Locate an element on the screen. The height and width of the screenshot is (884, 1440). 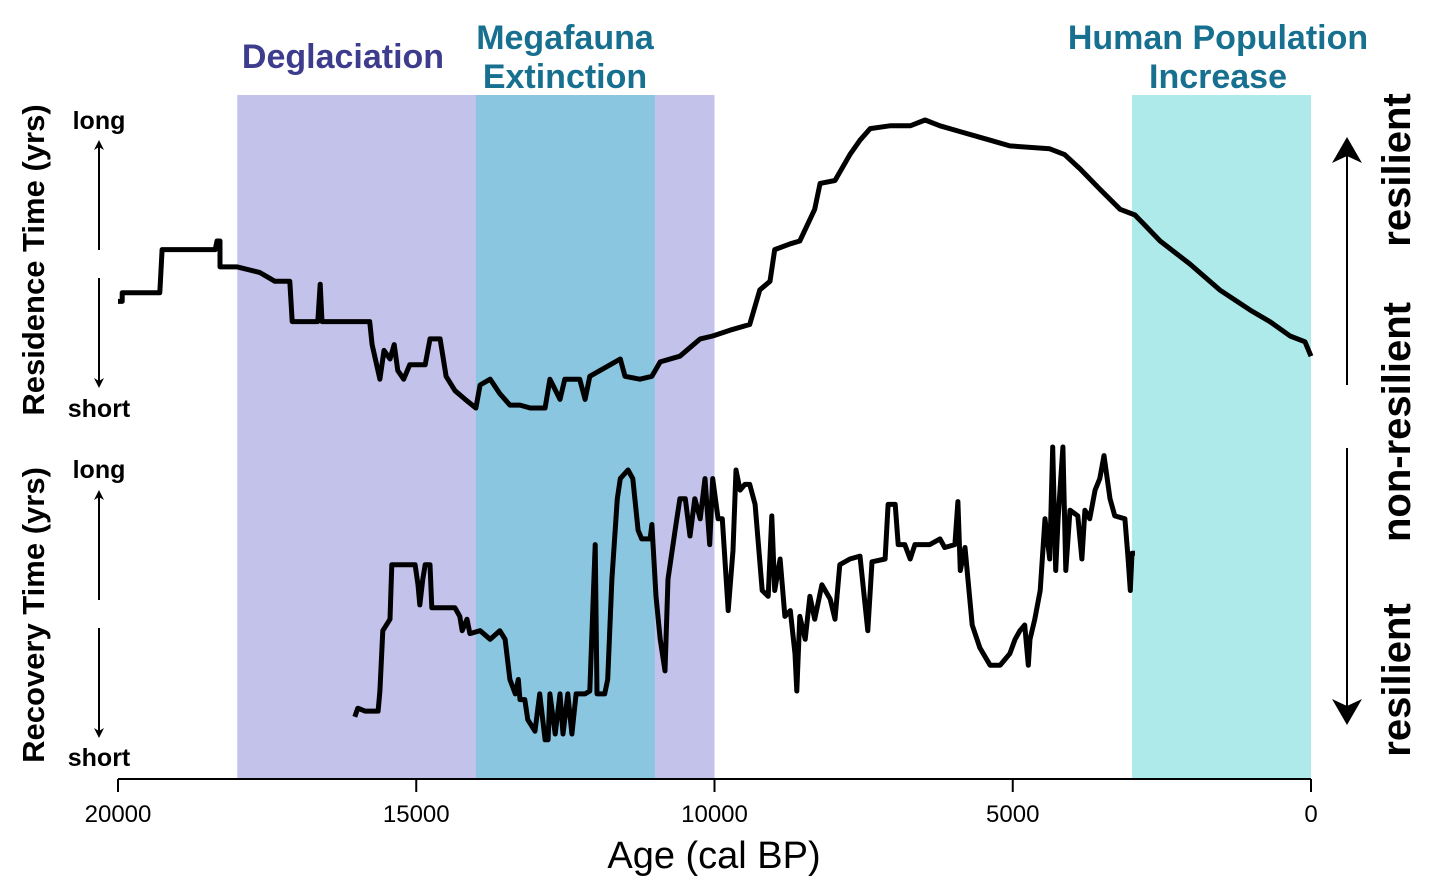
top-long-label: long is located at coordinates (99, 121).